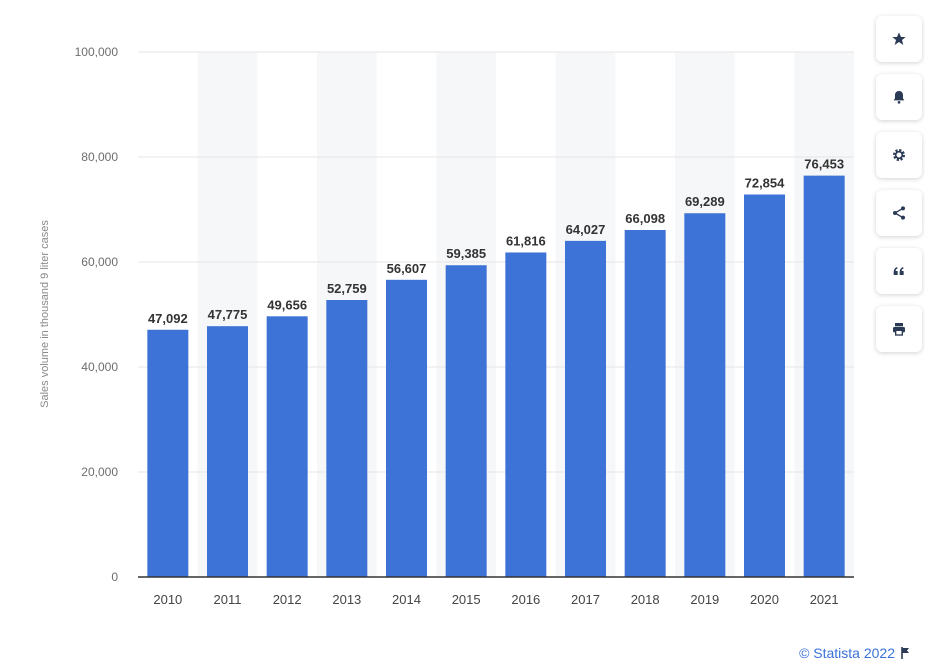 This screenshot has height=669, width=925. I want to click on cite-button, so click(899, 271).